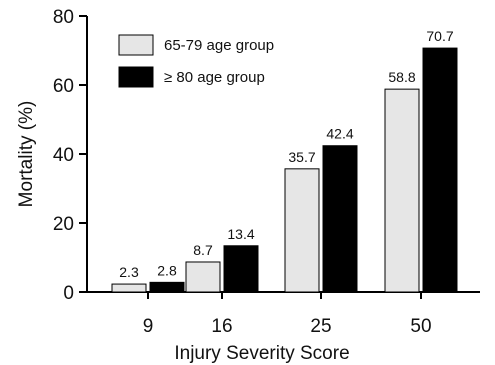 The height and width of the screenshot is (365, 495). What do you see at coordinates (167, 270) in the screenshot?
I see `data-label: 2.8` at bounding box center [167, 270].